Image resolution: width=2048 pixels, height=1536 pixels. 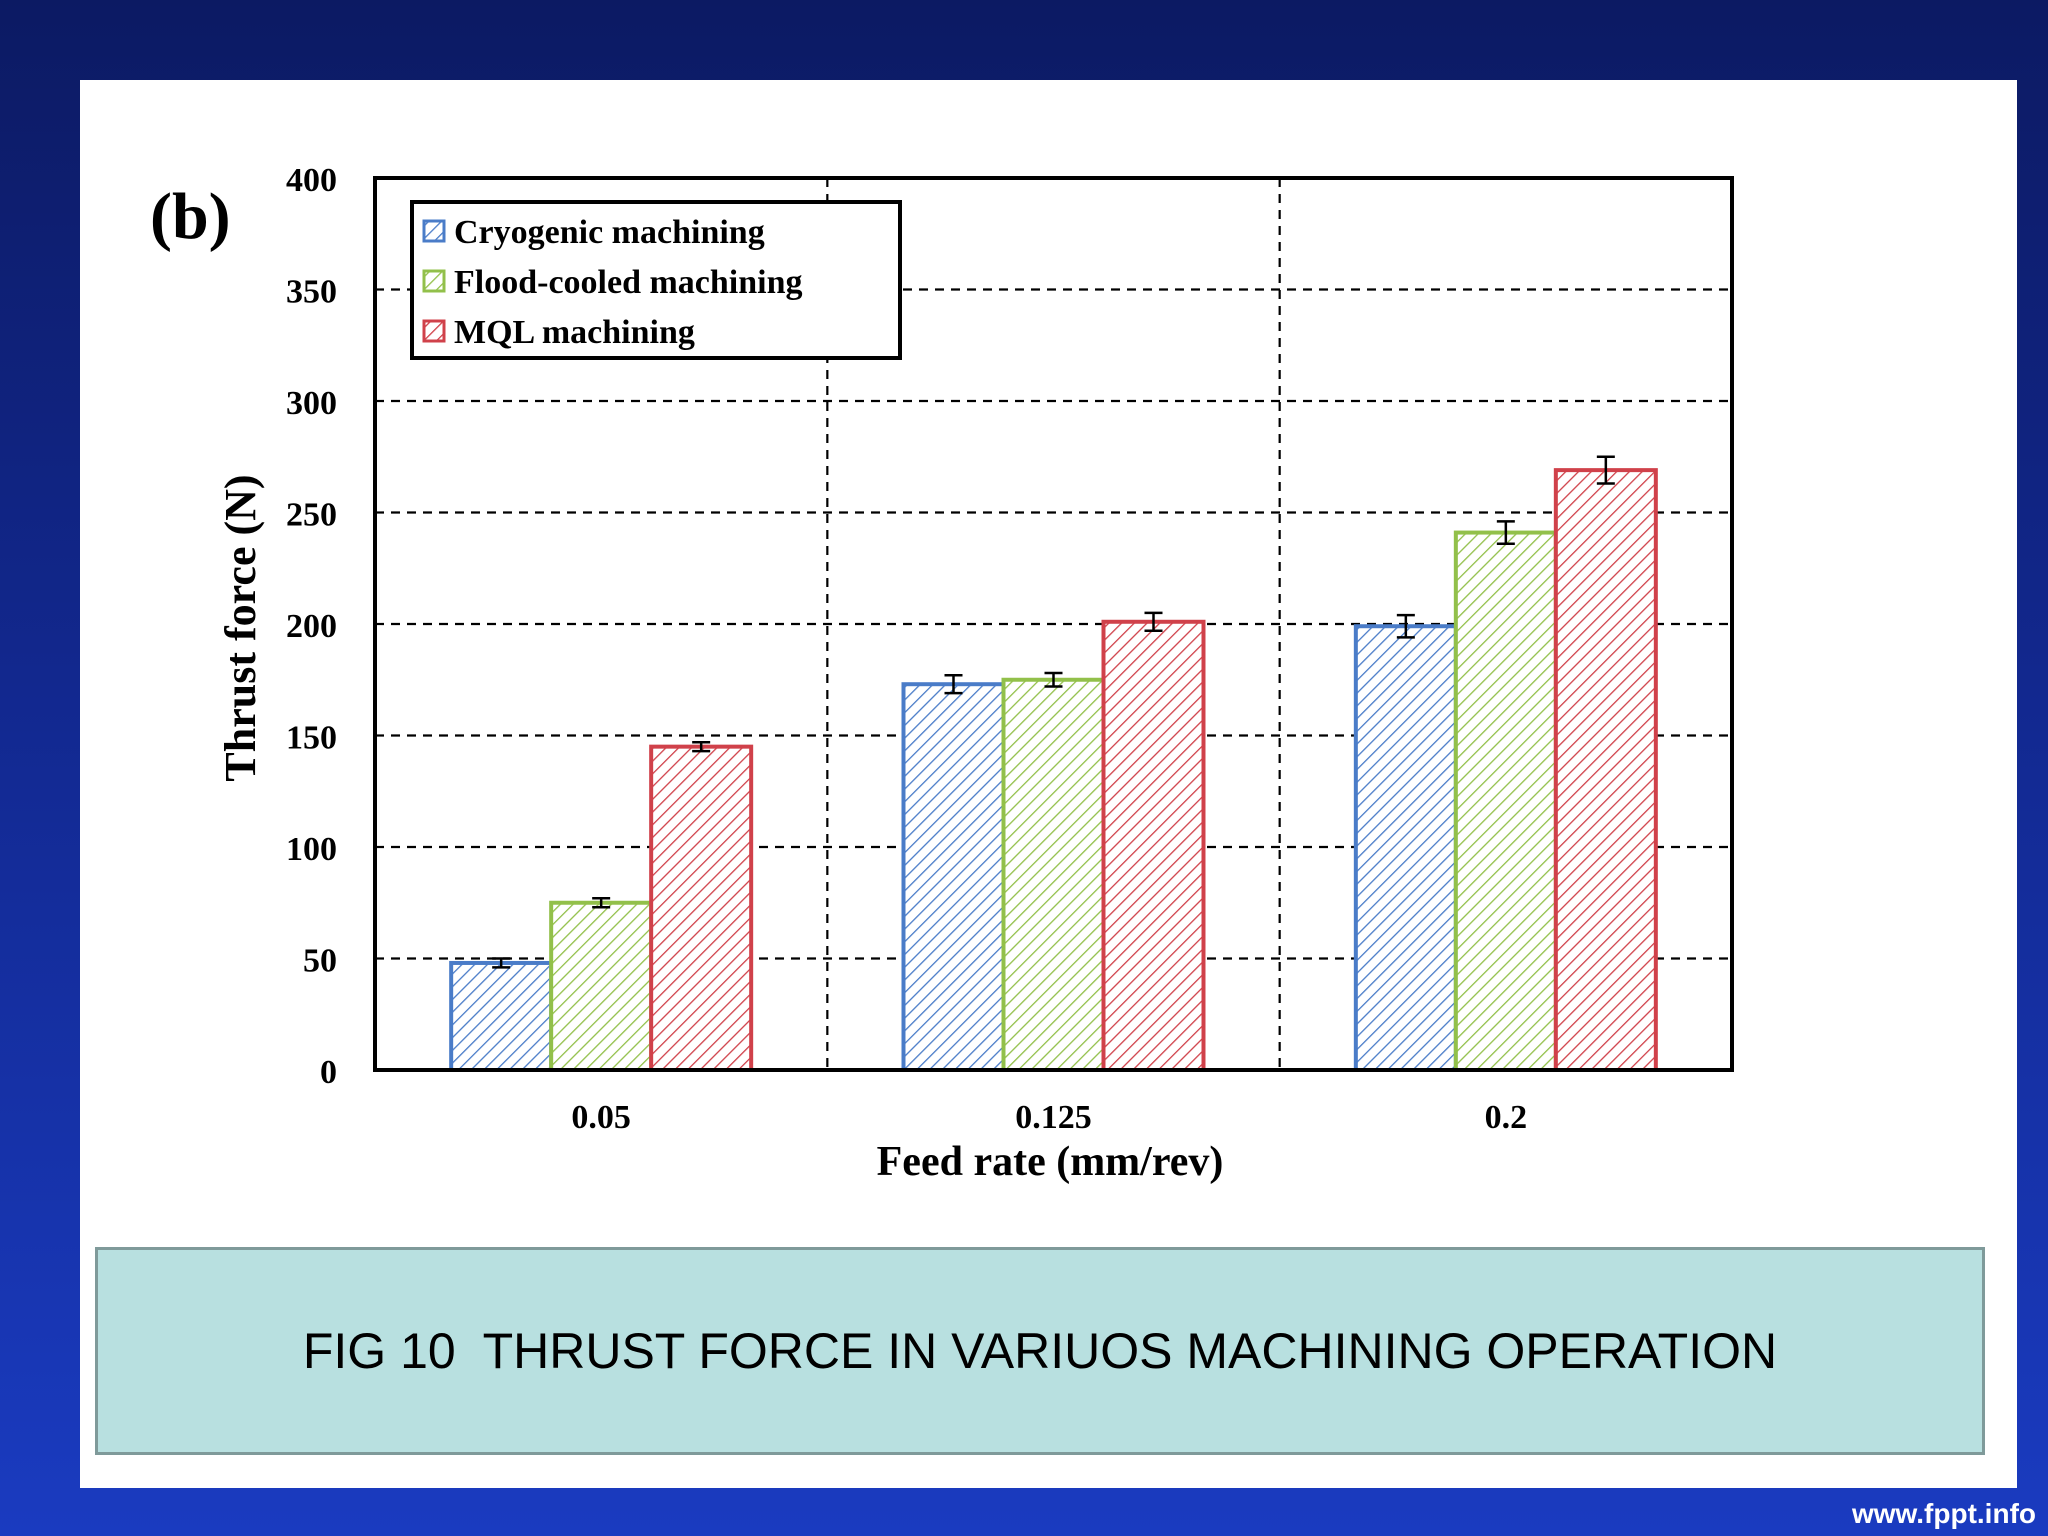 I want to click on y-tick-label: 150, so click(x=311, y=738).